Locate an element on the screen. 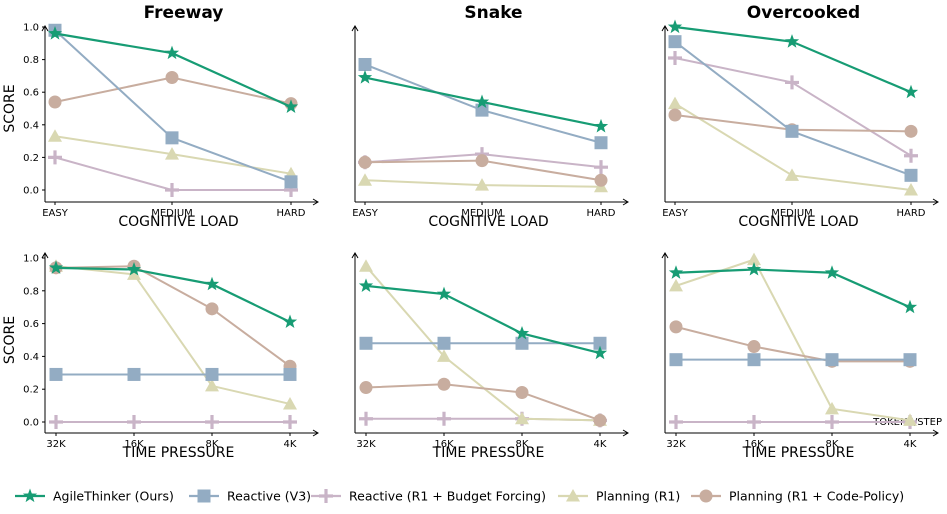  legend-item-agilethinker-ours: AgileThinker (Ours) is located at coordinates (94, 496).